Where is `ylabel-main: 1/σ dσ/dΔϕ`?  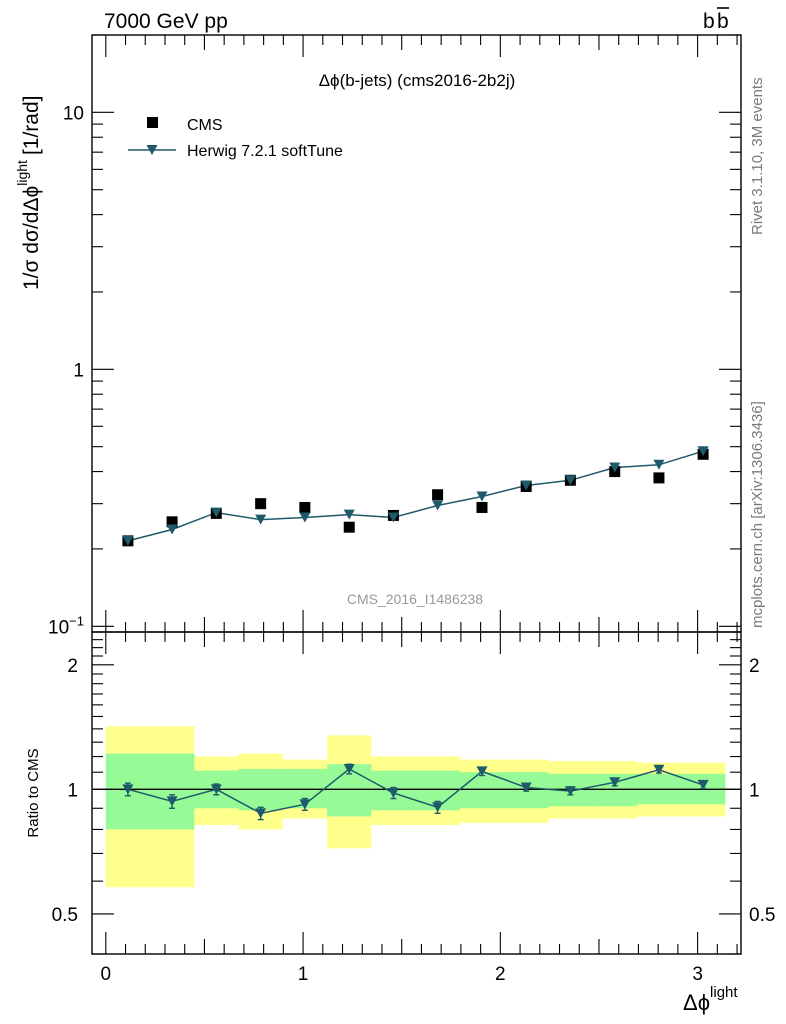 ylabel-main: 1/σ dσ/dΔϕ is located at coordinates (31, 238).